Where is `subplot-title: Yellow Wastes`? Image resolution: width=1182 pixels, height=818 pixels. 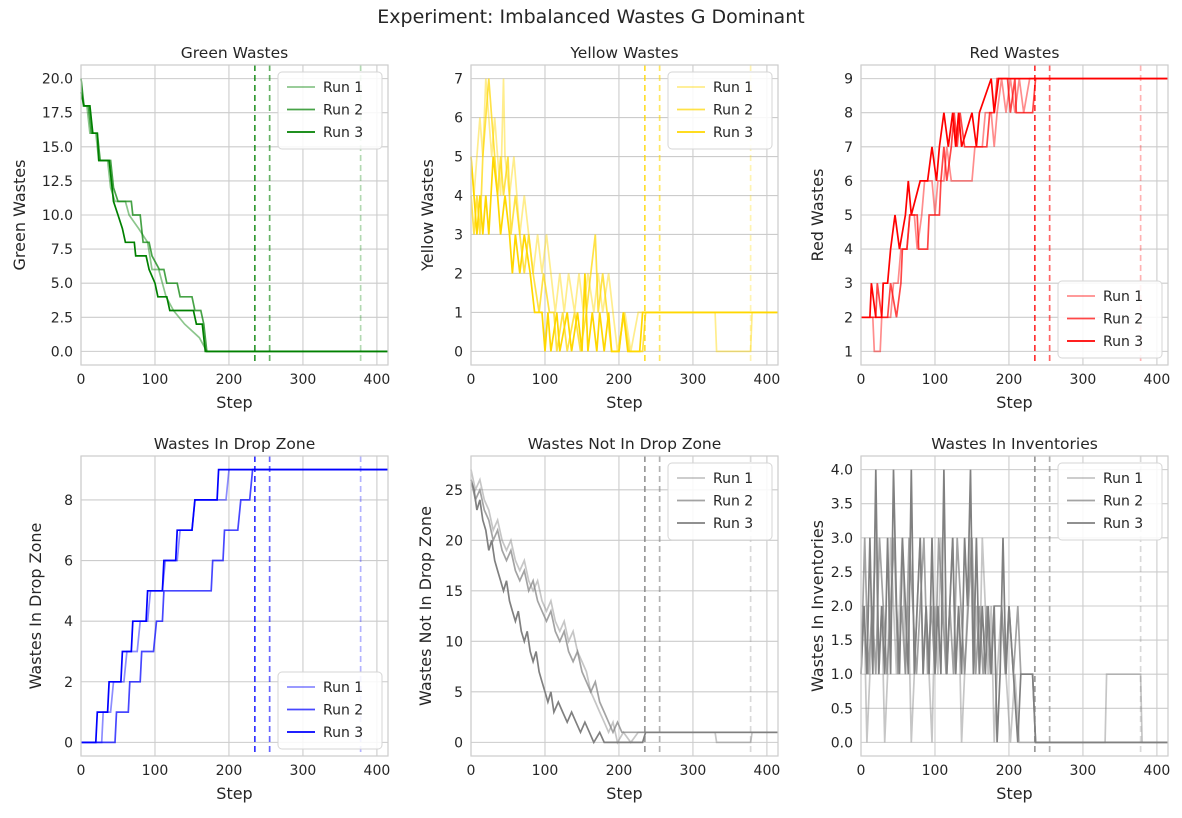
subplot-title: Yellow Wastes is located at coordinates (623, 53).